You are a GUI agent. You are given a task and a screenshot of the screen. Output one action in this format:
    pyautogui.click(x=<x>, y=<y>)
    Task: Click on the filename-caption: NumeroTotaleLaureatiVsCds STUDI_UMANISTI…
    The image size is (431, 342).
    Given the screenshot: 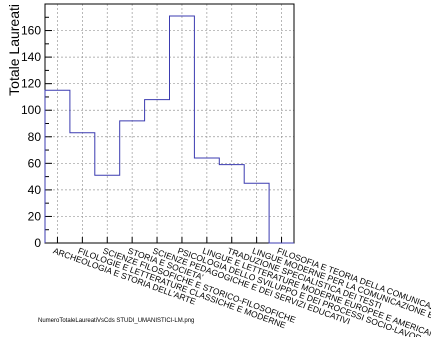 What is the action you would take?
    pyautogui.click(x=116, y=321)
    